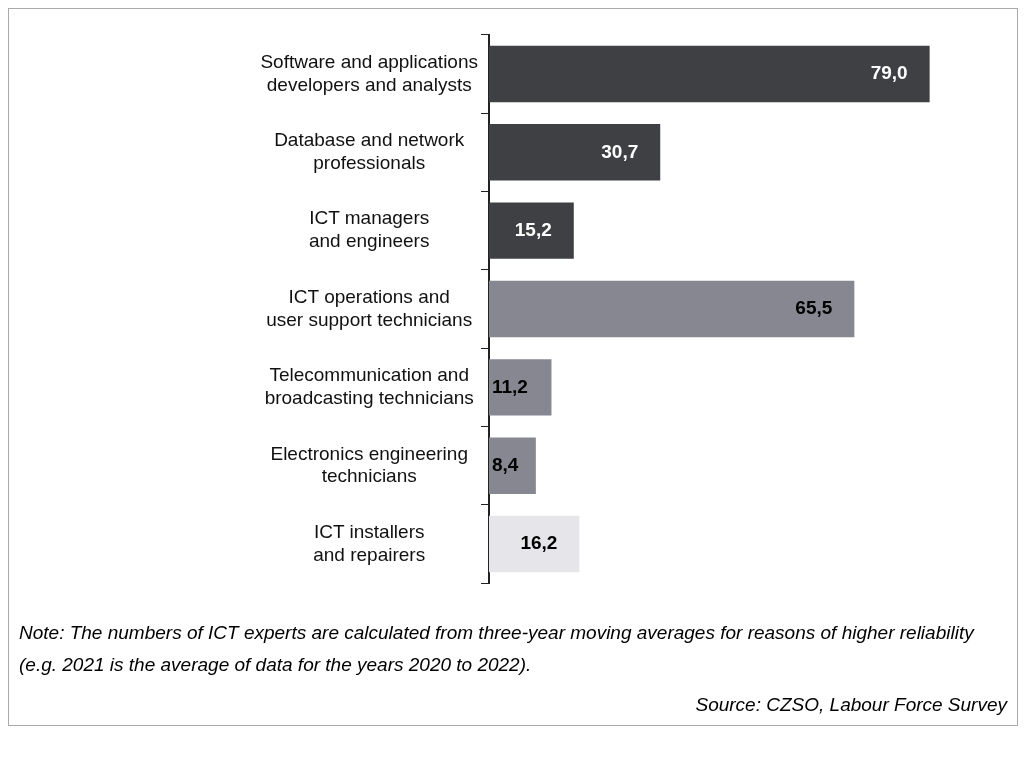 The image size is (1035, 780). I want to click on source-note: Source: CZSO, Labour Force Survey, so click(851, 705).